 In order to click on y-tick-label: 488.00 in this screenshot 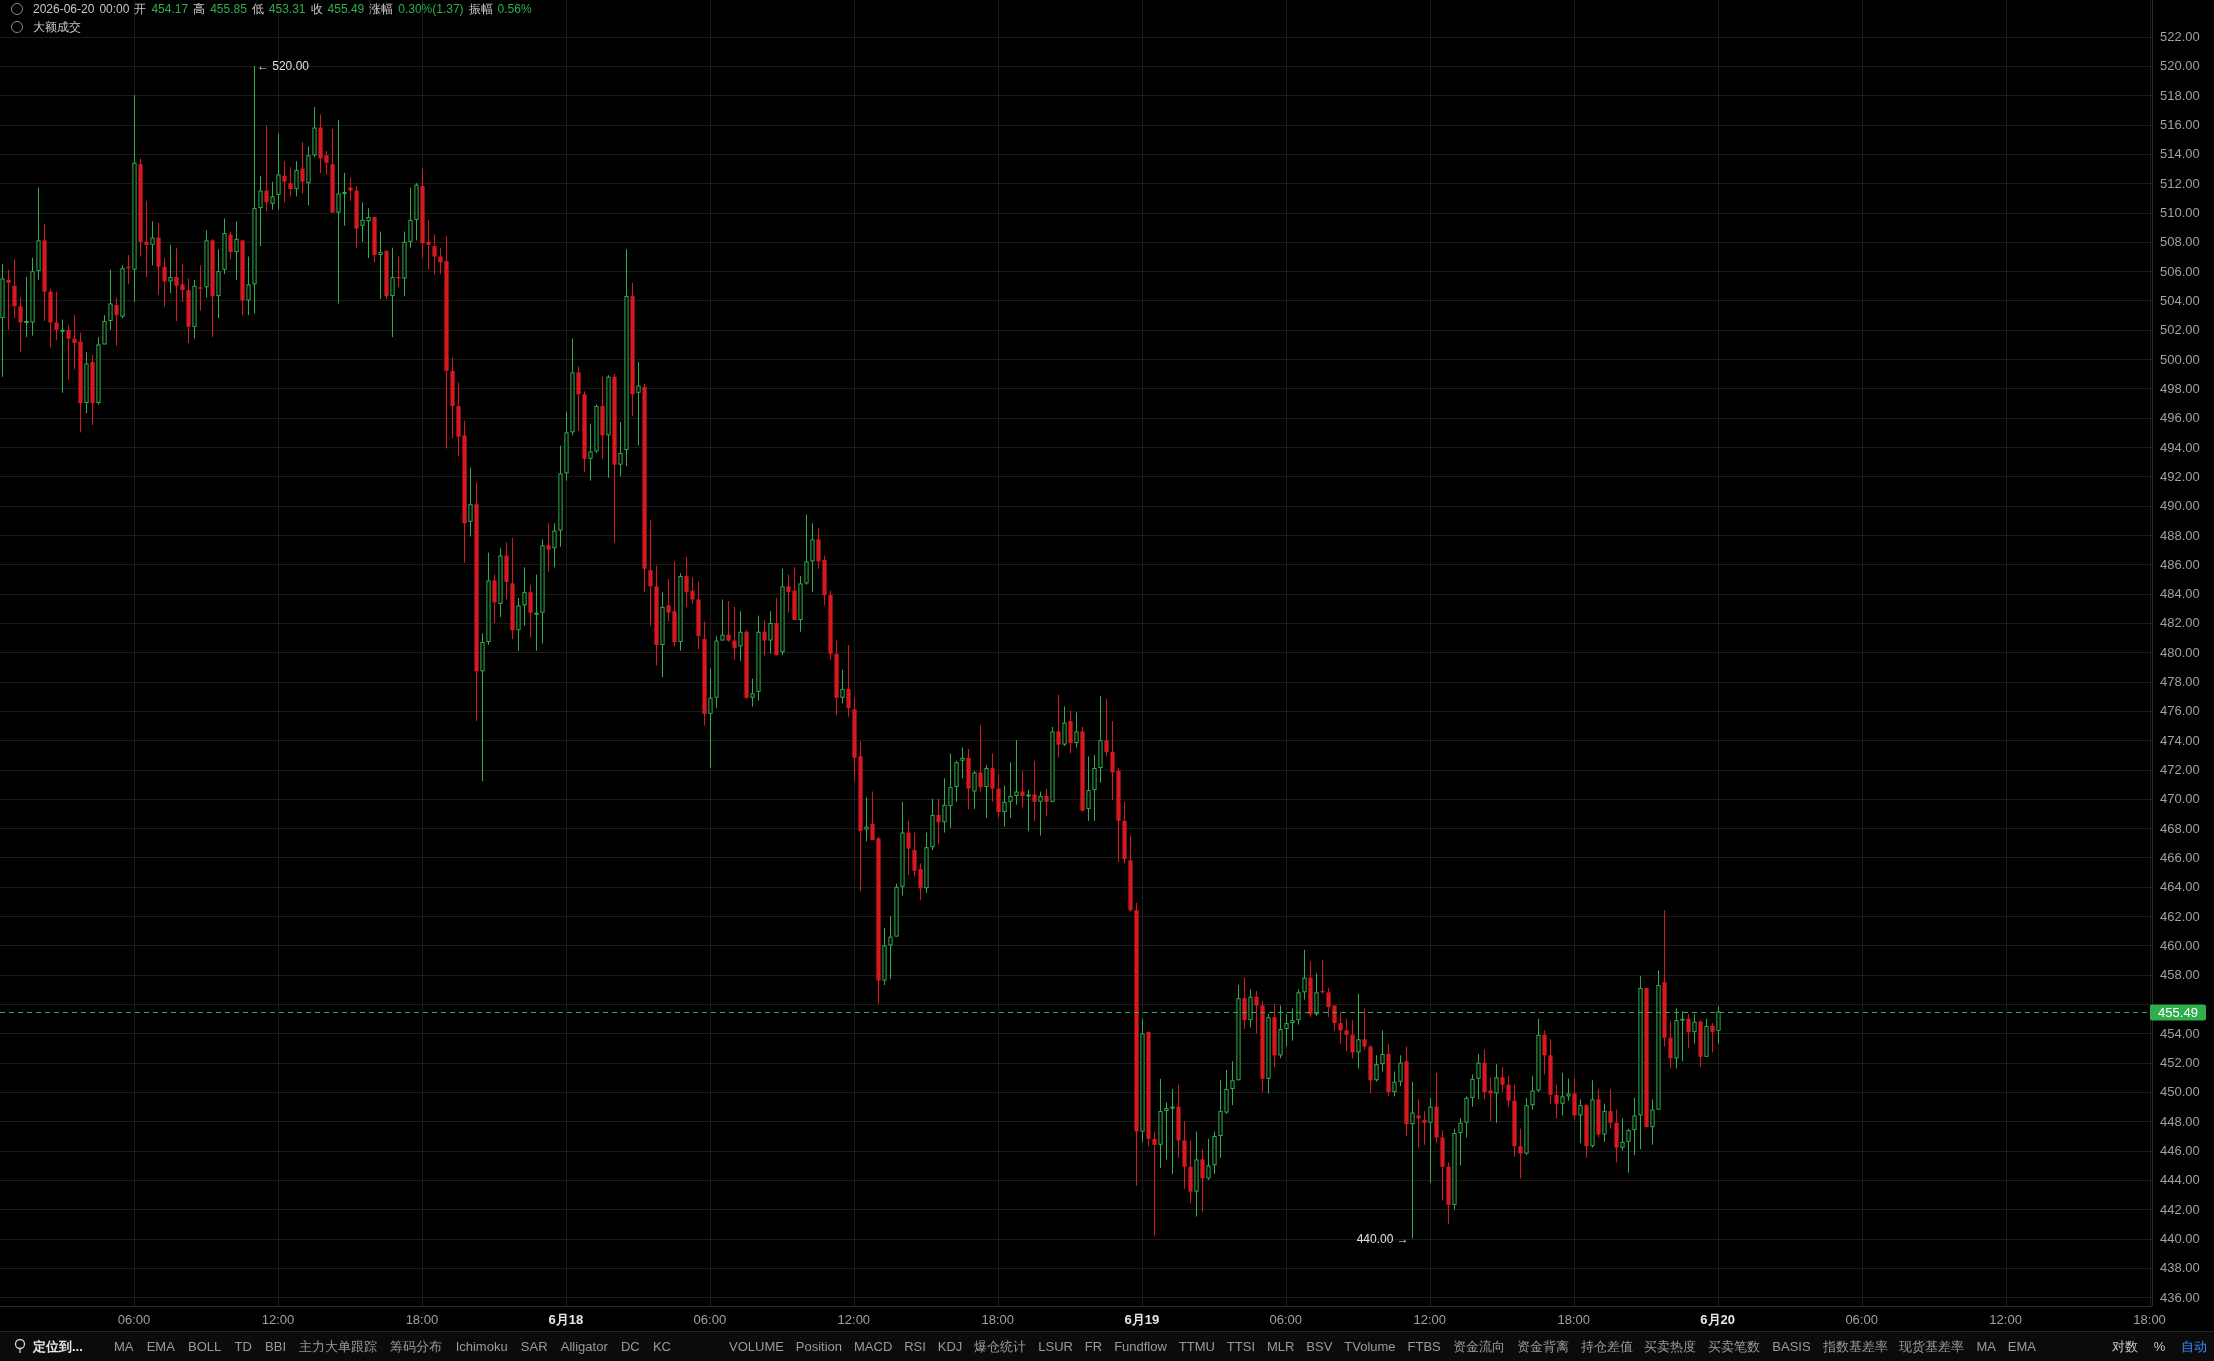, I will do `click(2180, 535)`.